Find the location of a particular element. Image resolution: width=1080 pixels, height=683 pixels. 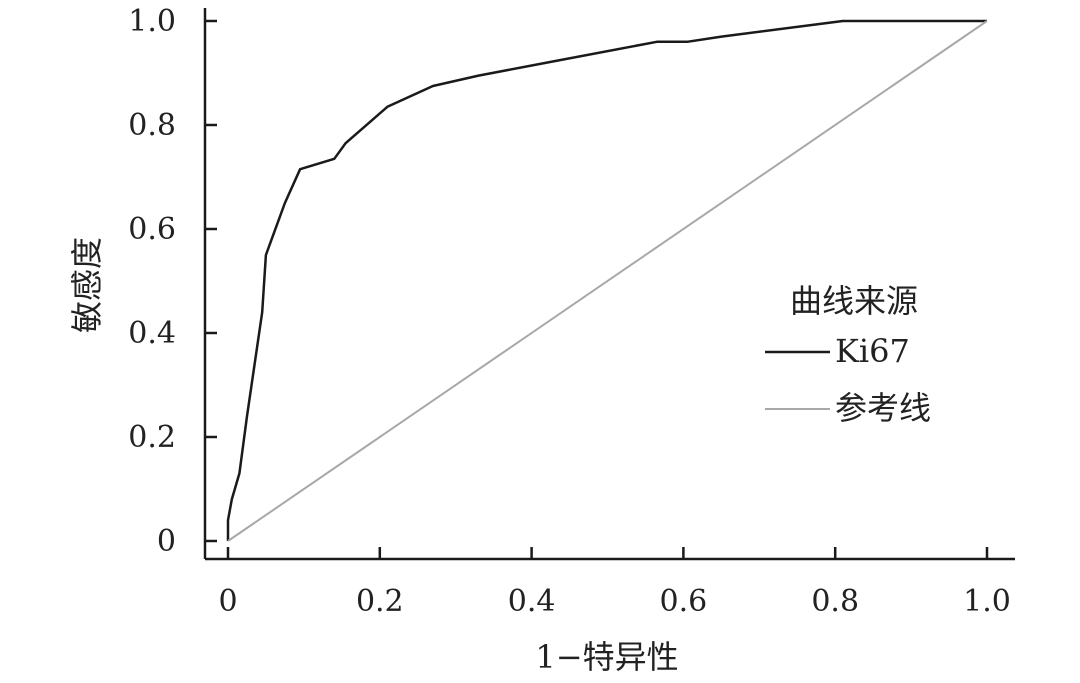

x-ticks: 0 0.2 0.4 0.6 0.8 1.0 is located at coordinates (614, 583).